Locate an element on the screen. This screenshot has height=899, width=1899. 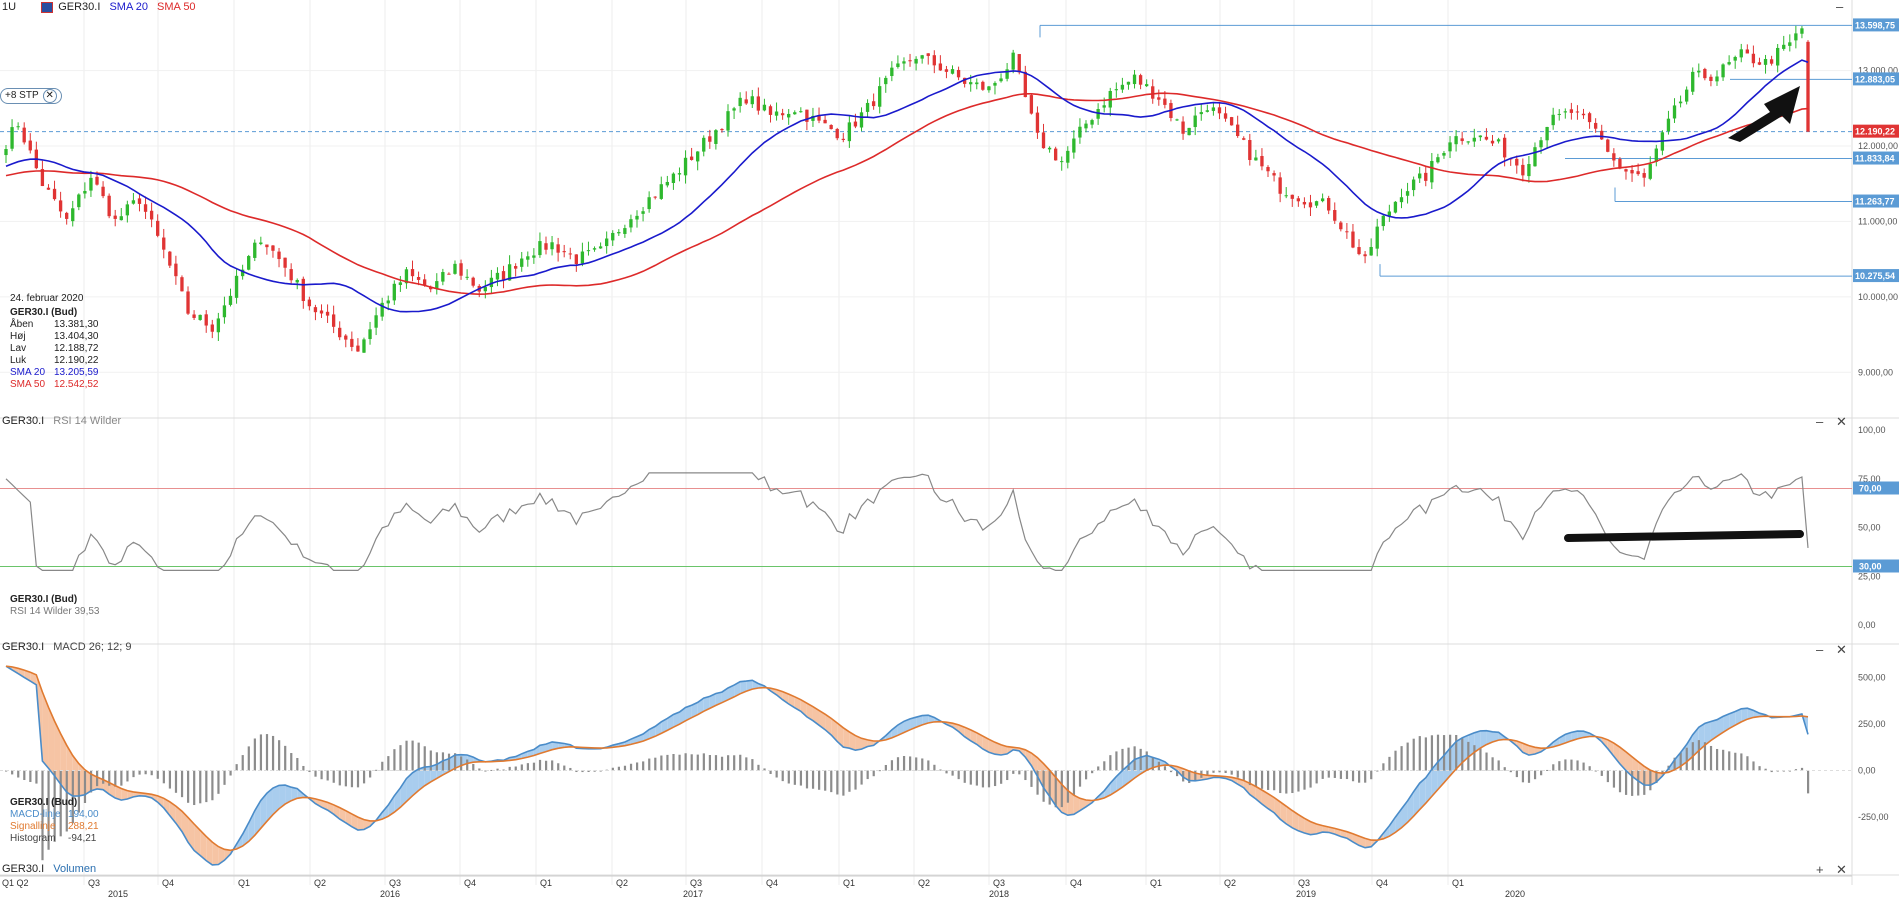
rsi-symbol: GER30.I is located at coordinates (23, 421).